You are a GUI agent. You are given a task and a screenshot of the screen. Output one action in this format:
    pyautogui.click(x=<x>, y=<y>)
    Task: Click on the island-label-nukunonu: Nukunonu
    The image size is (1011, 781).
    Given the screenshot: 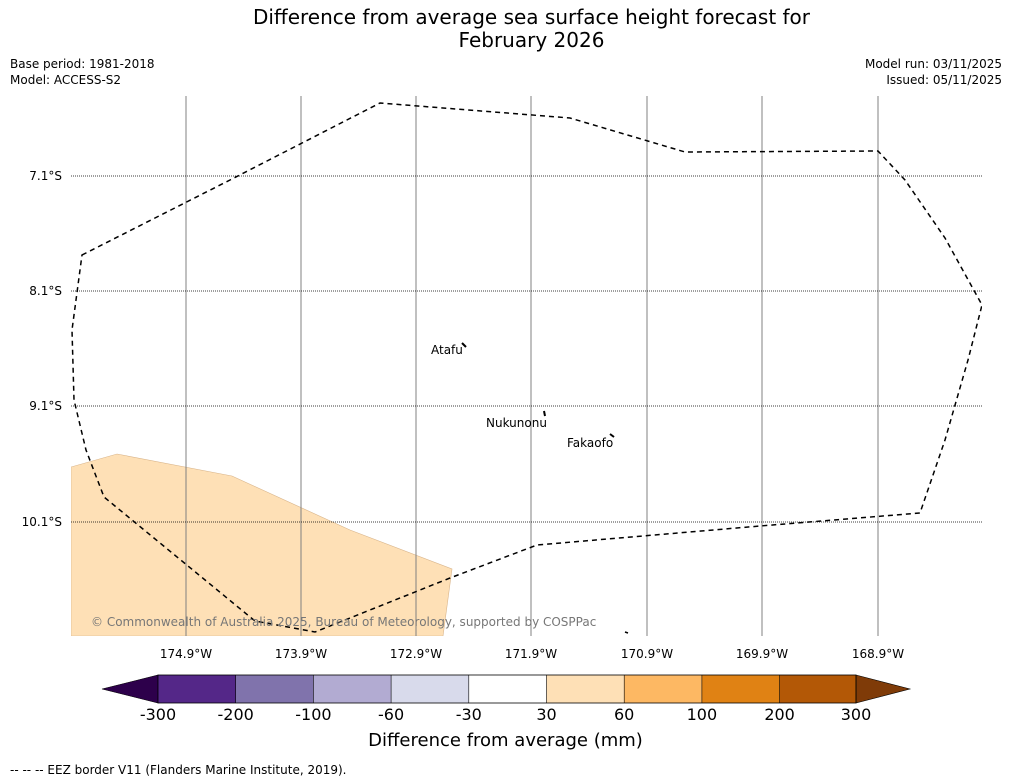 What is the action you would take?
    pyautogui.click(x=516, y=423)
    